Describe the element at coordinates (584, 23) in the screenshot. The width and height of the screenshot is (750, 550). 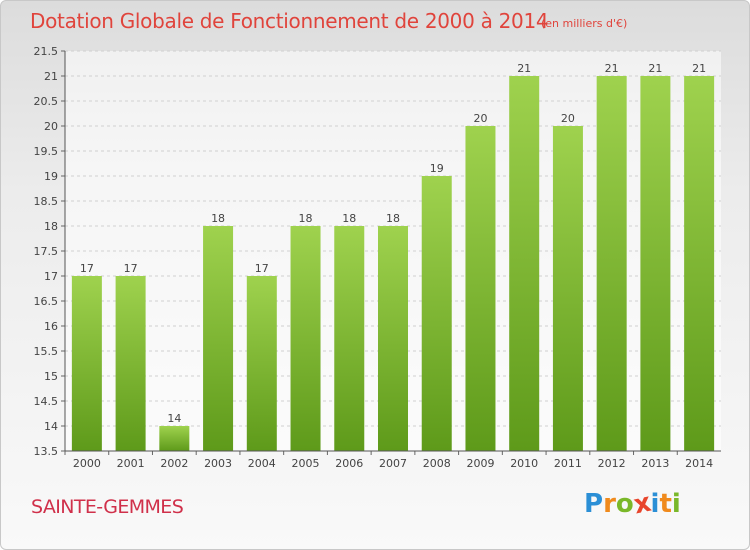
I see `chart-subtitle: (en milliers d'€)` at that location.